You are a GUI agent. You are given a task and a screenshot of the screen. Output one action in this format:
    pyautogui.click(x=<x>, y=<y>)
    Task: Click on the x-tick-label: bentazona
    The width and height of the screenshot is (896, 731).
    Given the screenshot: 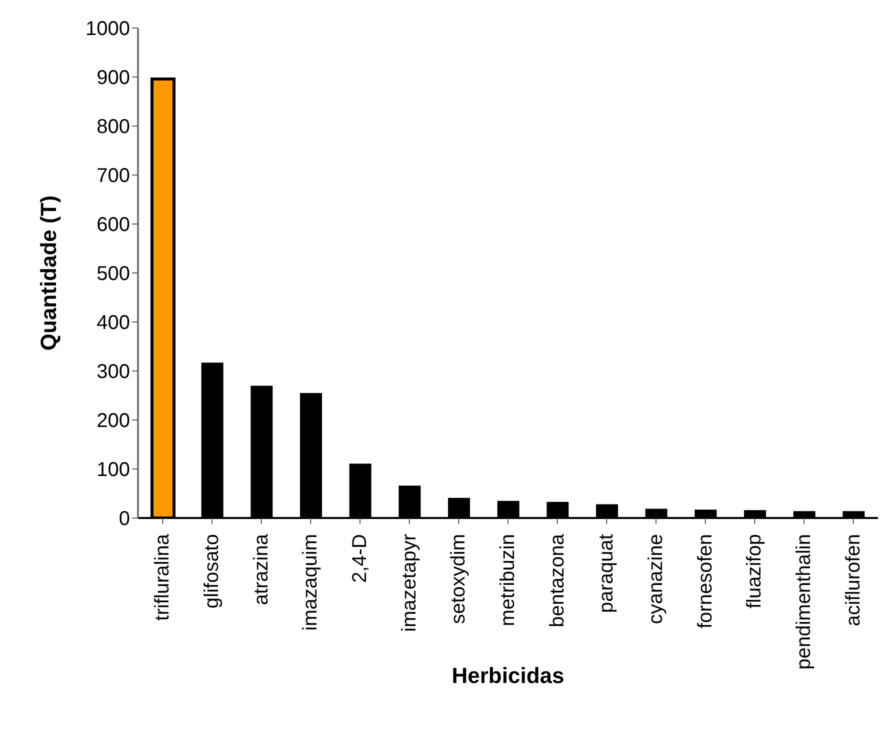 What is the action you would take?
    pyautogui.click(x=557, y=580)
    